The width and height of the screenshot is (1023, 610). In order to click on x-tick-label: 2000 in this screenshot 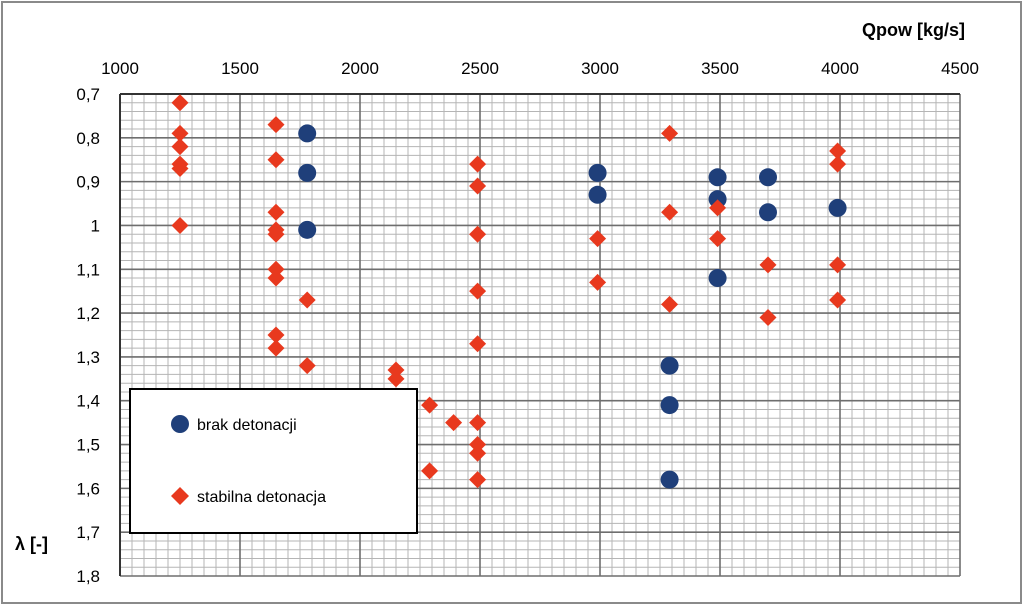, I will do `click(360, 68)`.